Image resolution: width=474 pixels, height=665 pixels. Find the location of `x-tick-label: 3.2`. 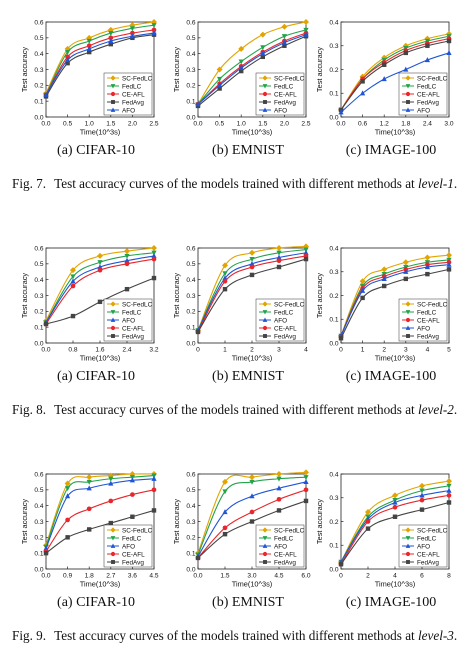

x-tick-label: 3.2 is located at coordinates (153, 350).